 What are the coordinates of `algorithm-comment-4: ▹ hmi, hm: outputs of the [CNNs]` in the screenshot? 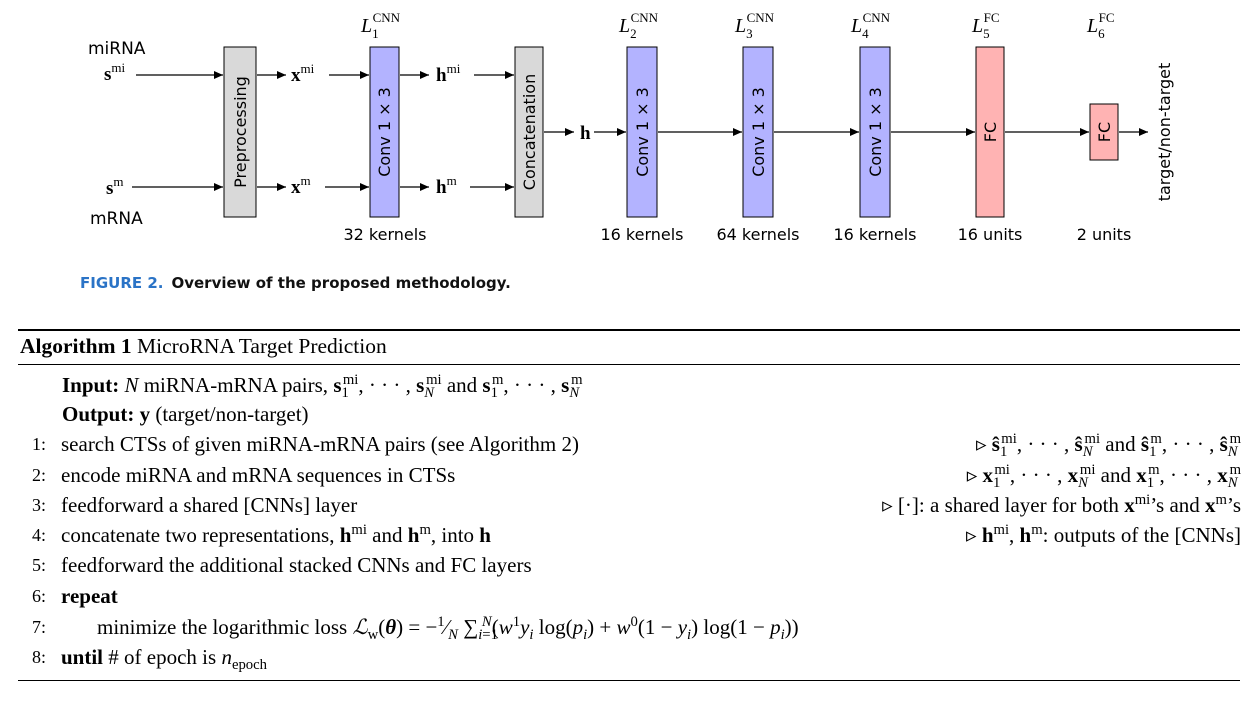 It's located at (1103, 534).